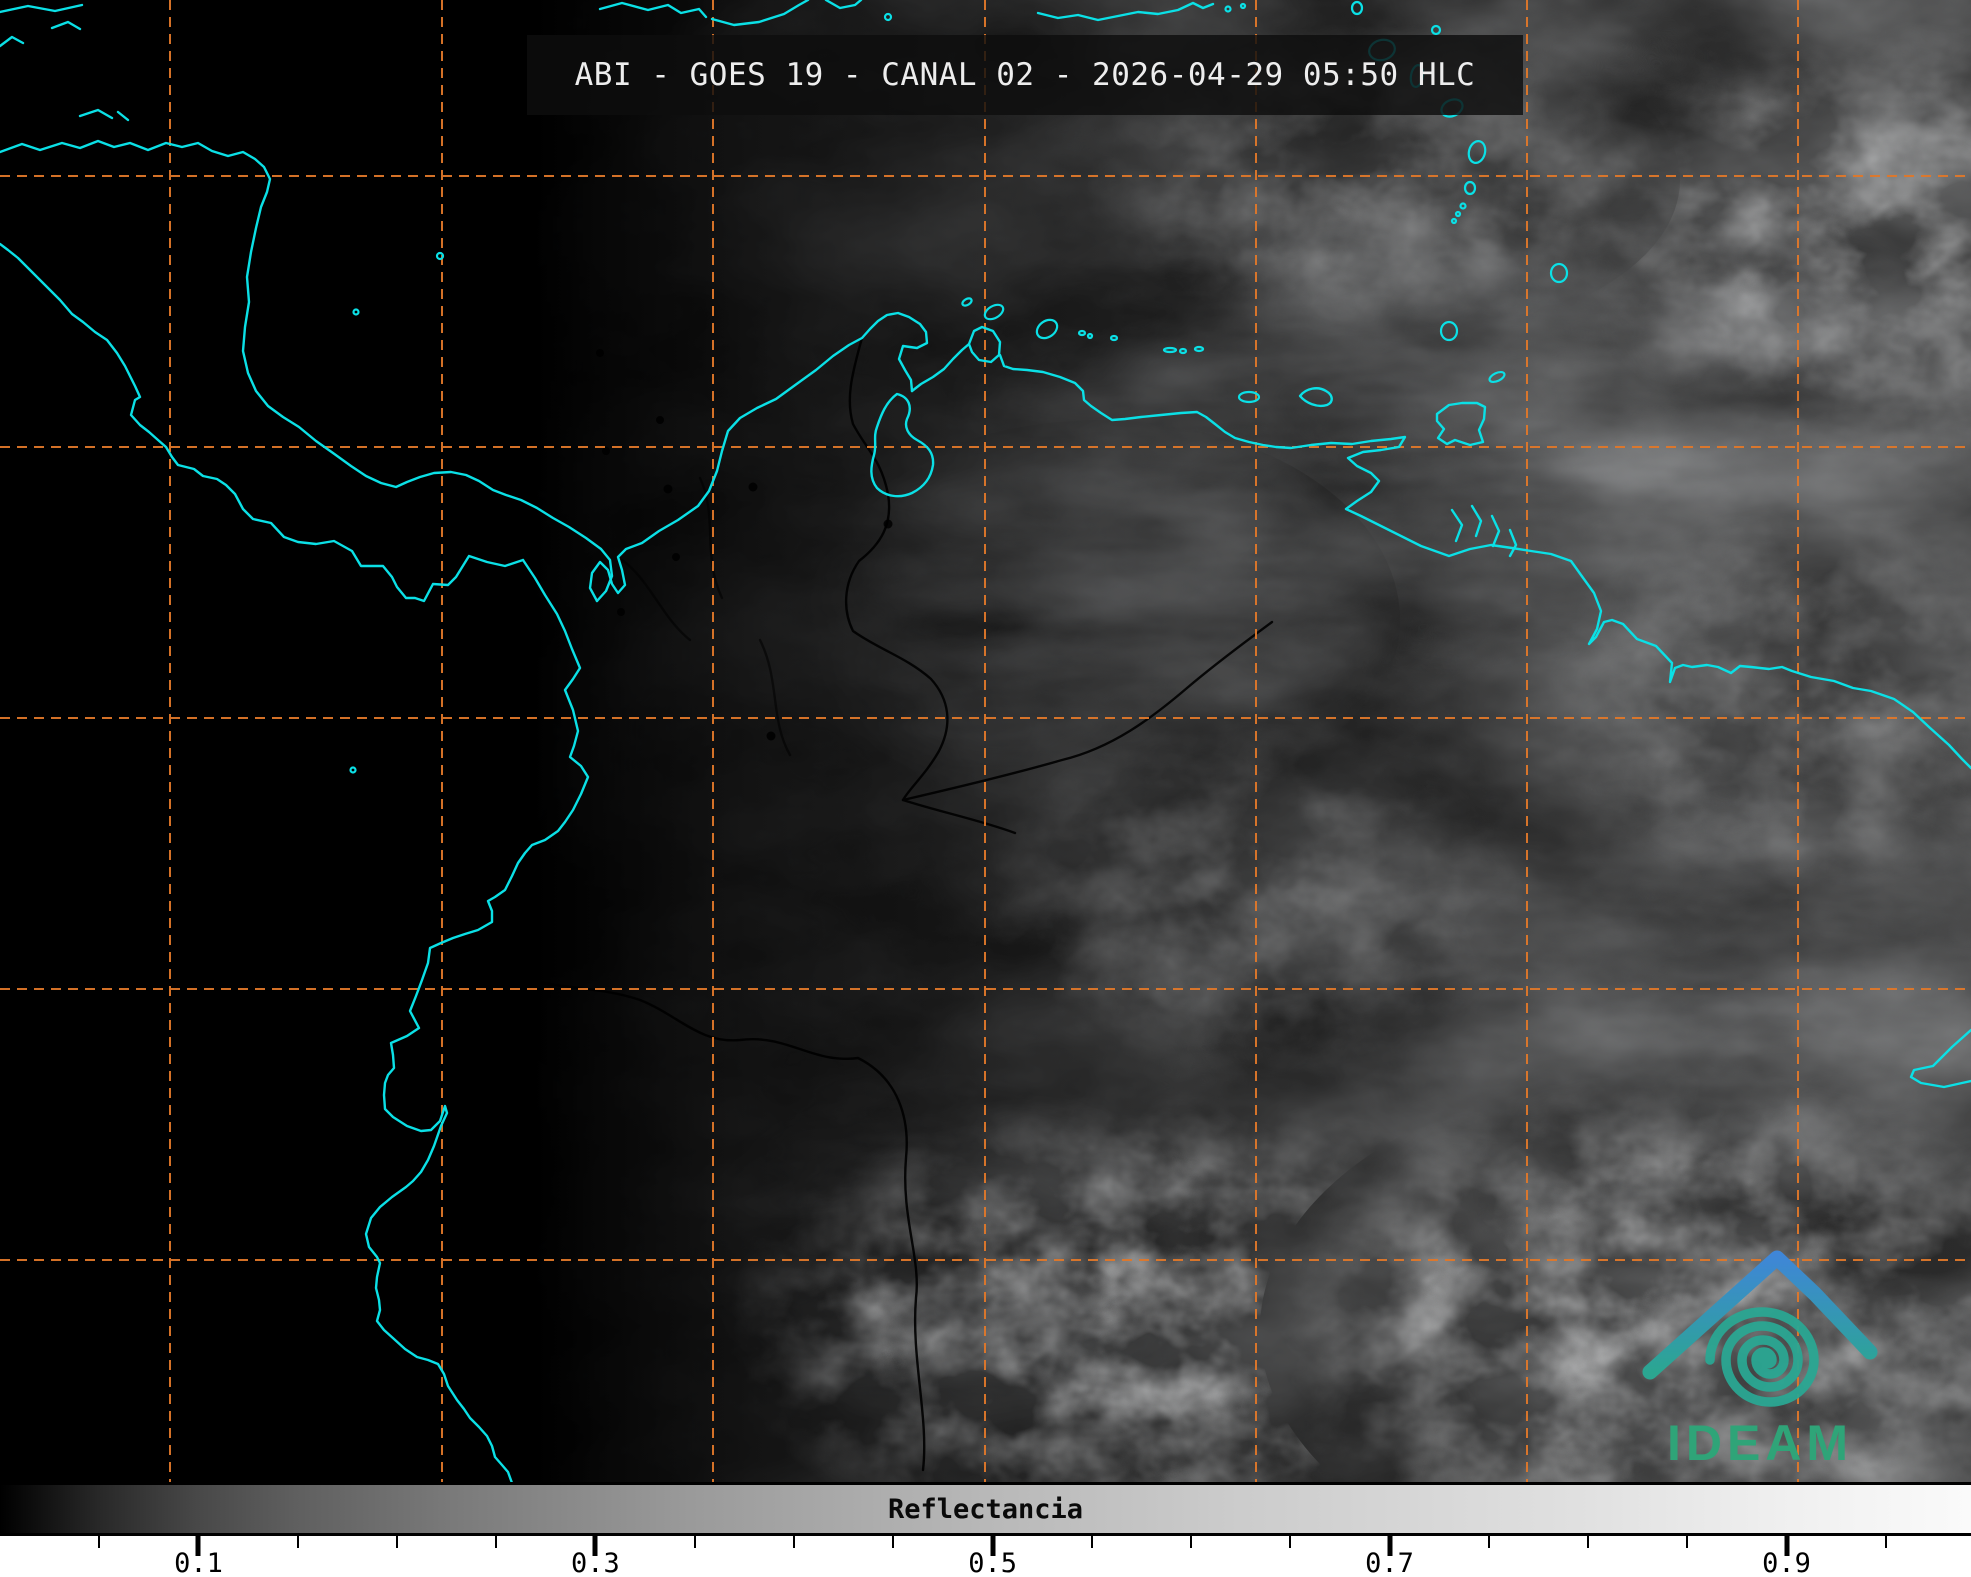 The image size is (1971, 1577). I want to click on tick-label: 0.3, so click(595, 1562).